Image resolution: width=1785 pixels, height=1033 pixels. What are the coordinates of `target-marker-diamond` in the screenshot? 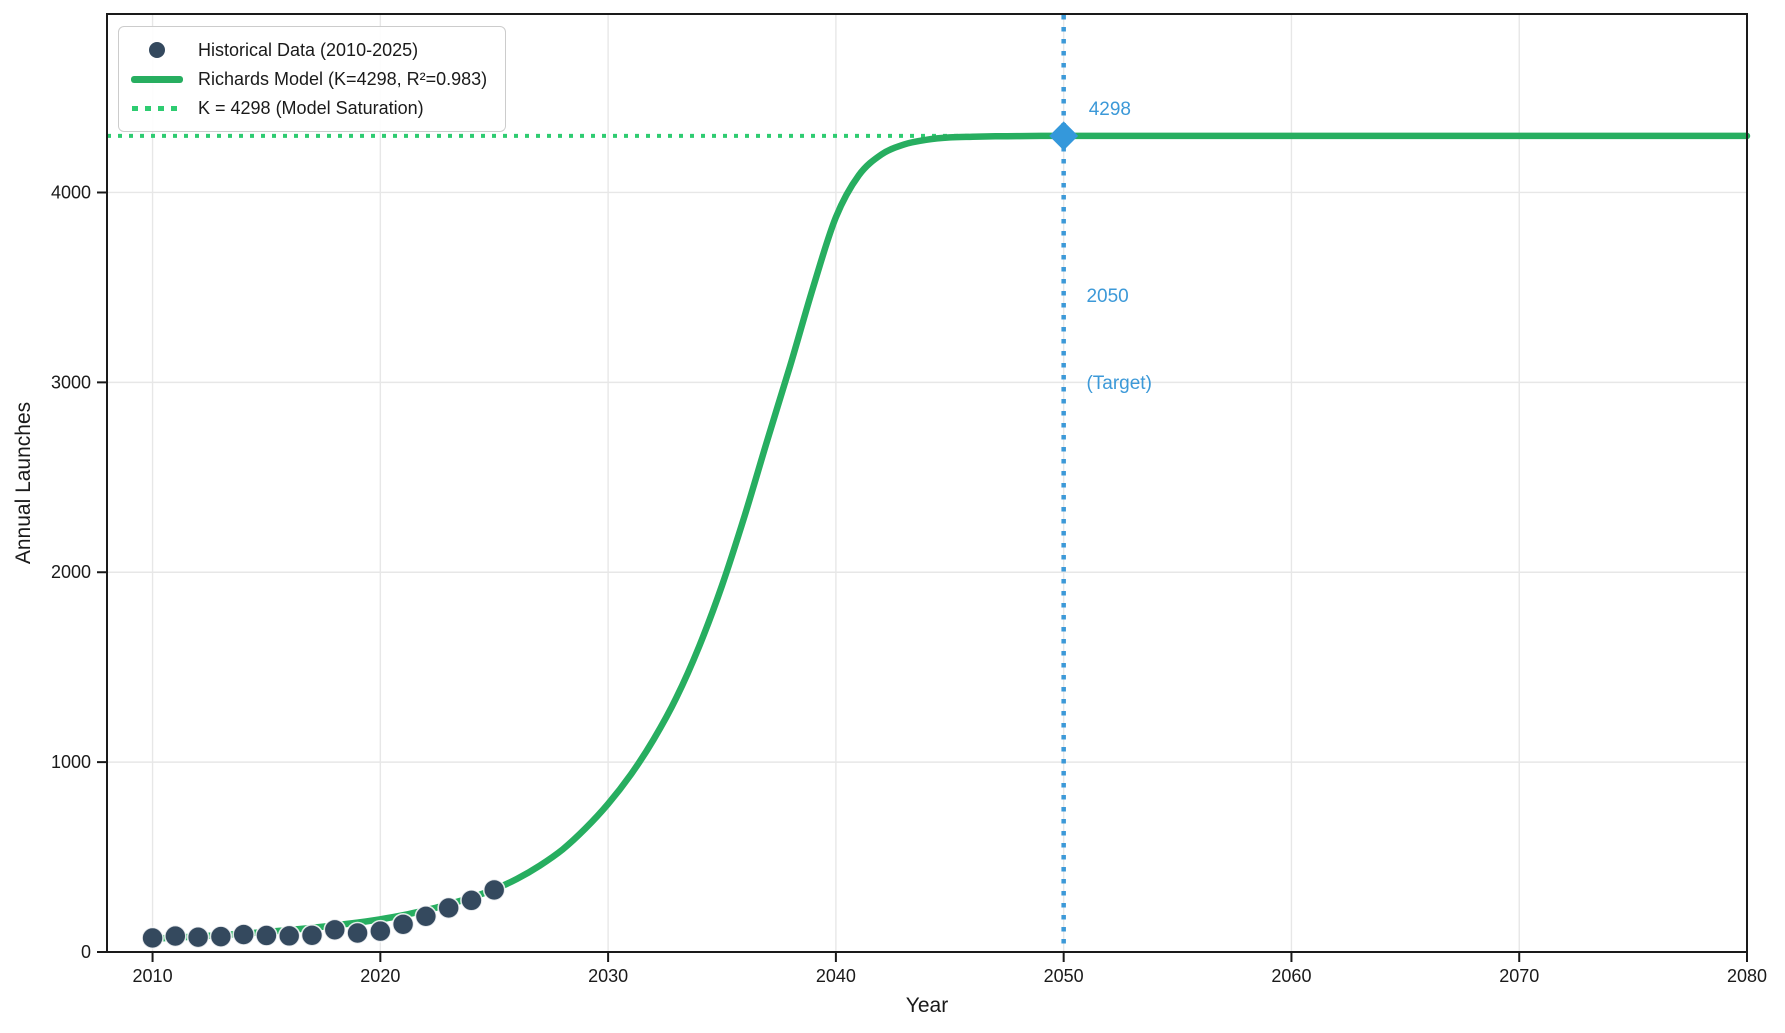 It's located at (1064, 136).